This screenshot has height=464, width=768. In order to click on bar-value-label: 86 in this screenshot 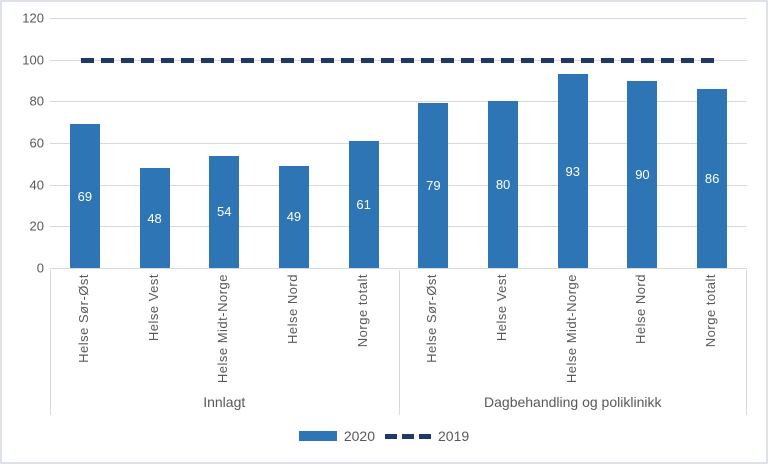, I will do `click(712, 178)`.